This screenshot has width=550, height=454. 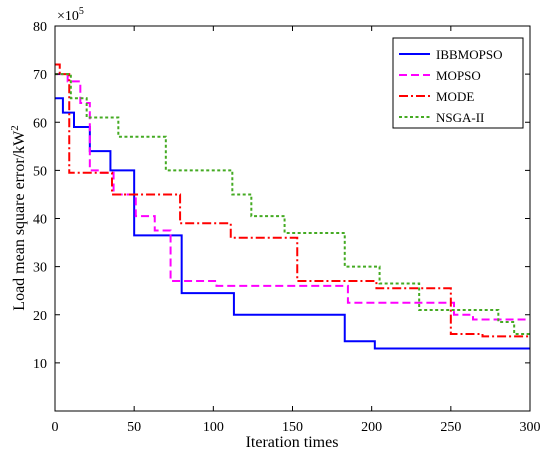 I want to click on legend-label-0: IBBMOPSO, so click(x=469, y=54).